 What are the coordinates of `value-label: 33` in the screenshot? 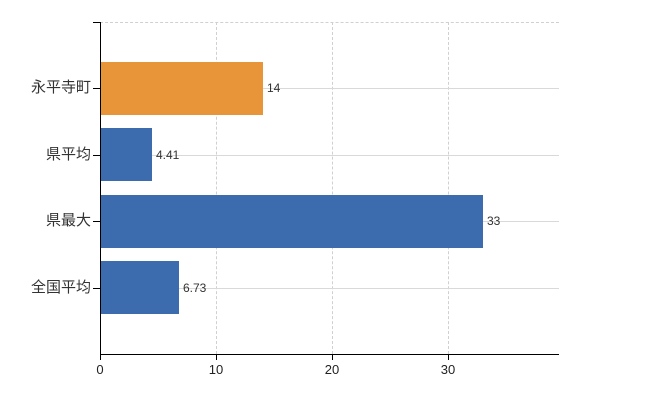 It's located at (494, 221).